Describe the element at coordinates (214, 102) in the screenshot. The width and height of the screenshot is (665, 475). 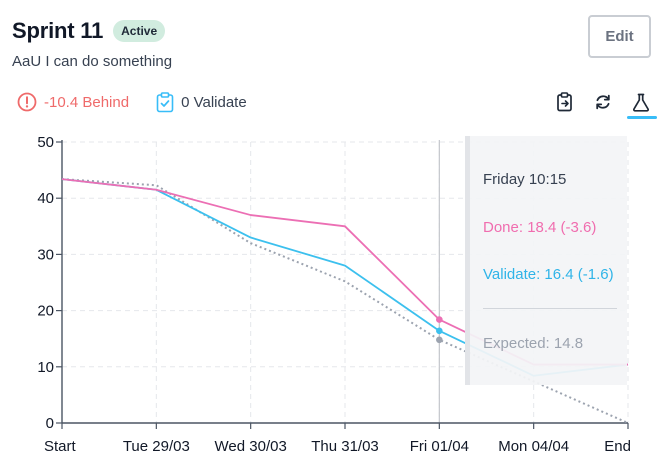
I see `validate-label: 0 Validate` at that location.